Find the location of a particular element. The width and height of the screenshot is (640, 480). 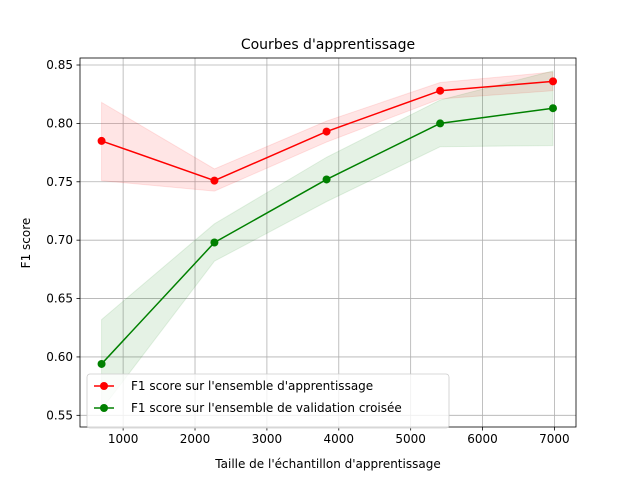

x-tick-label: 4000 is located at coordinates (339, 439).